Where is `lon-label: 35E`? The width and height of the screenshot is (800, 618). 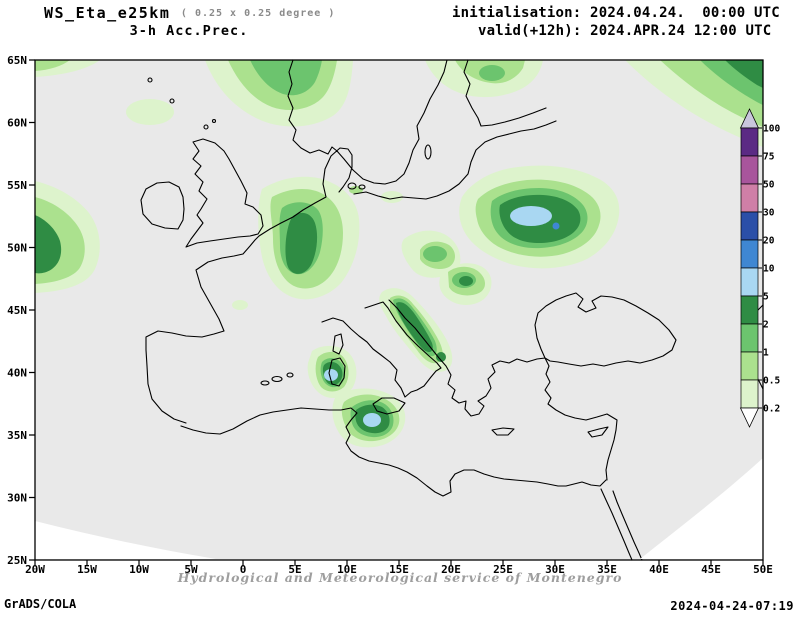
lon-label: 35E is located at coordinates (607, 569).